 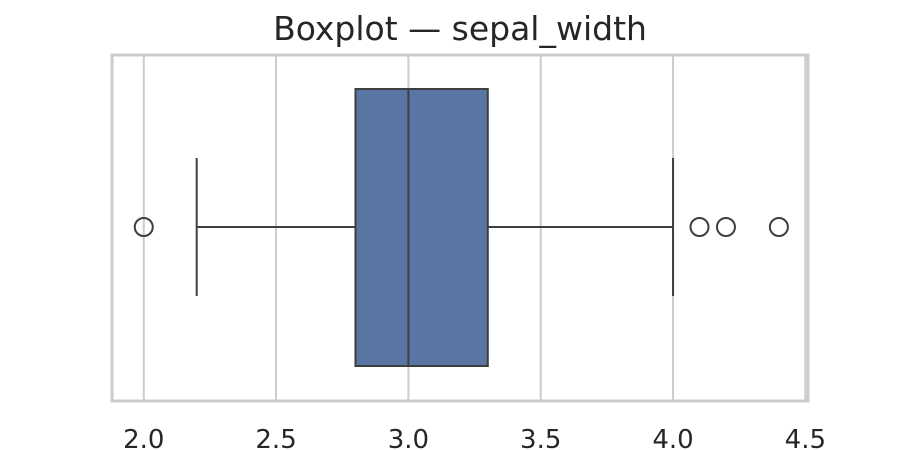 I want to click on chart-title: Boxplot — sepal_width, so click(x=460, y=28).